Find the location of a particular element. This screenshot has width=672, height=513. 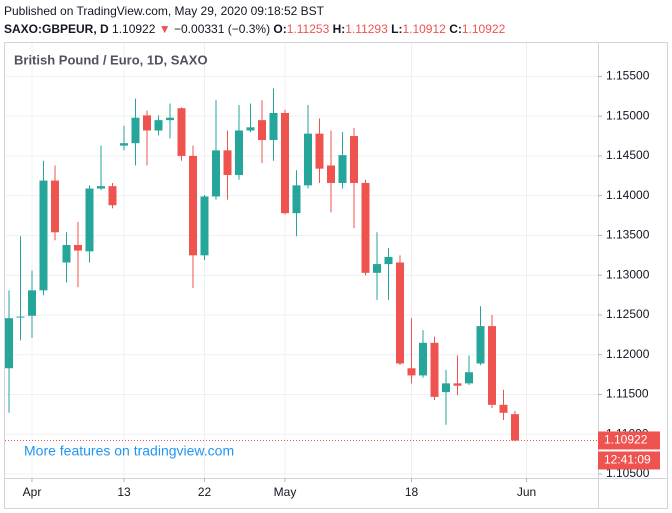

x-tick-label: 18 is located at coordinates (412, 492).